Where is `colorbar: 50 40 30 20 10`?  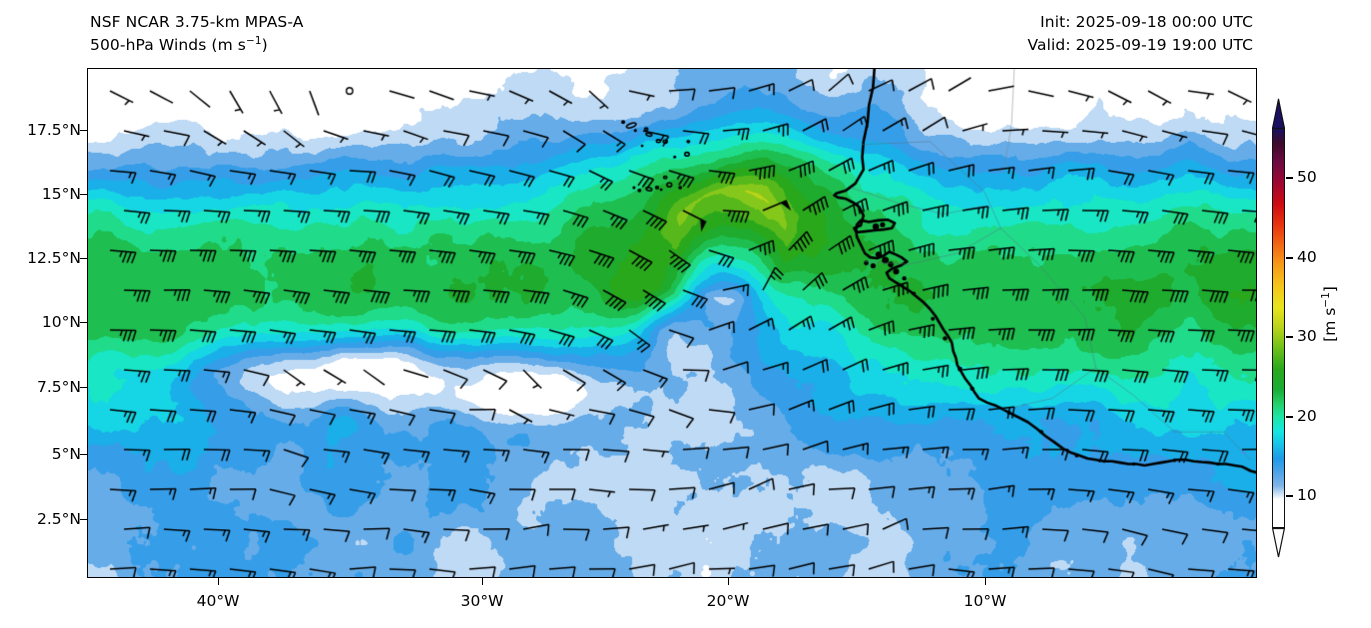 colorbar: 50 40 30 20 10 is located at coordinates (1294, 328).